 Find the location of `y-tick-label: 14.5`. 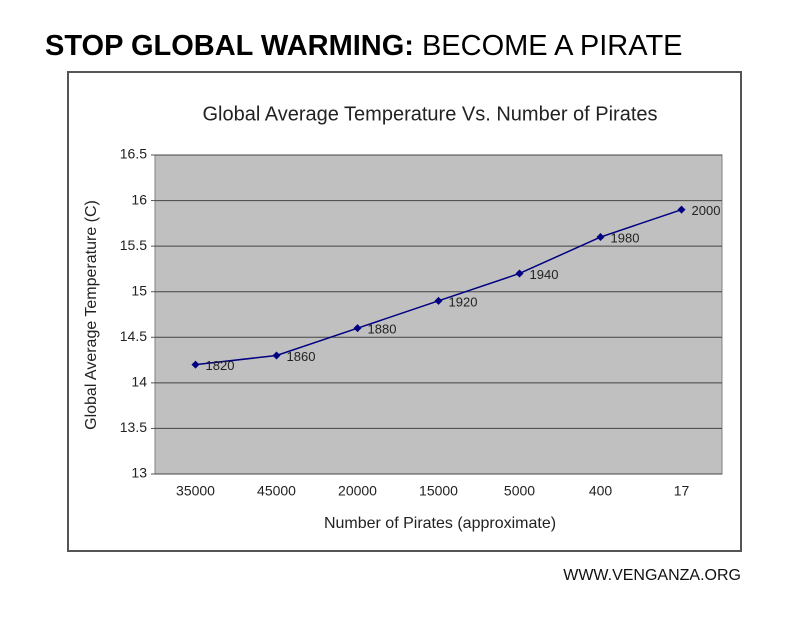

y-tick-label: 14.5 is located at coordinates (133, 336).